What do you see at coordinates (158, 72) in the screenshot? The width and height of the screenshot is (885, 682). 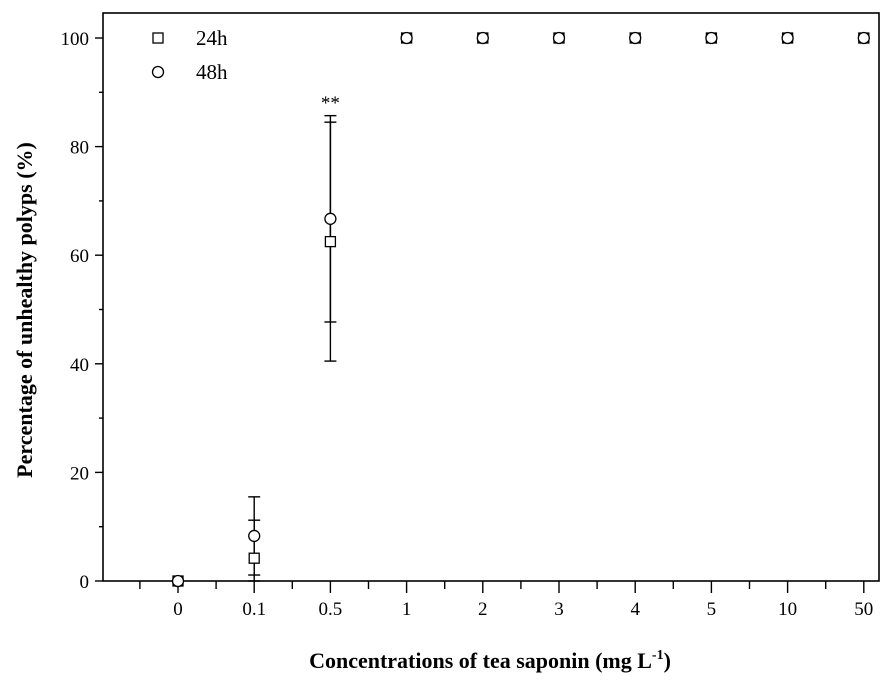 I see `legend-circle-marker` at bounding box center [158, 72].